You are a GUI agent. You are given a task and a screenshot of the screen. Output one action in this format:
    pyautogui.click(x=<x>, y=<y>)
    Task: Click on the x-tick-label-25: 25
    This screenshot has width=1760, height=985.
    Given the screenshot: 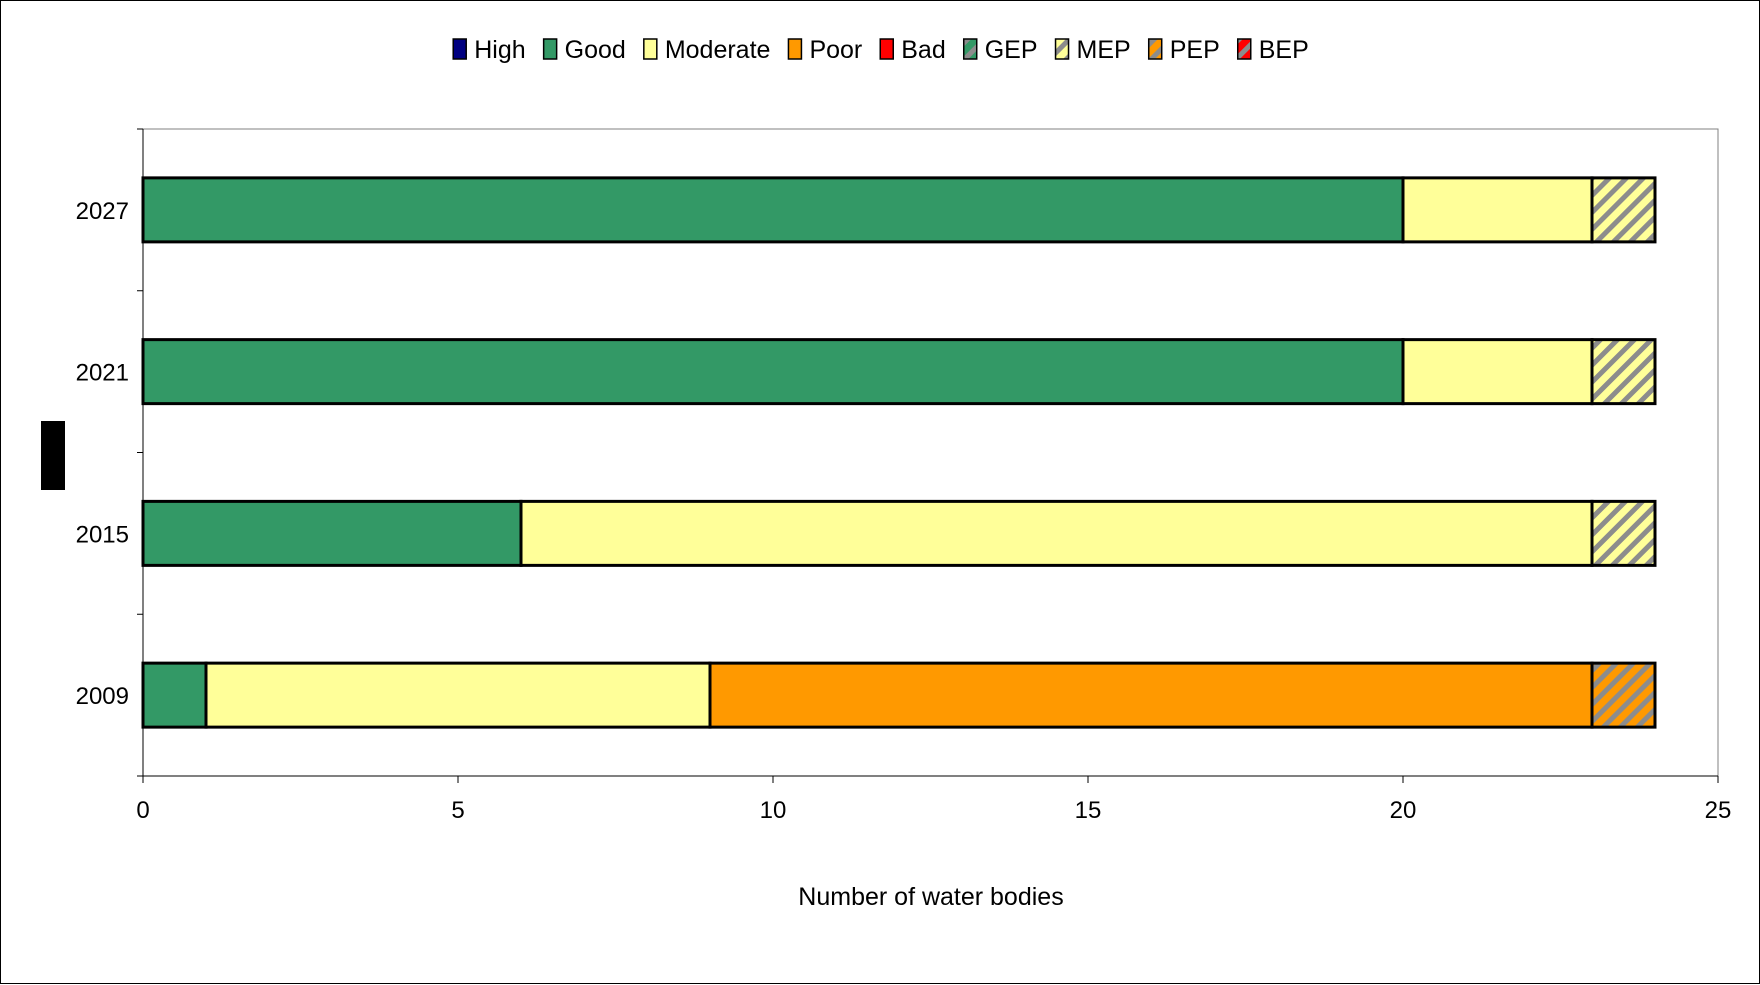 What is the action you would take?
    pyautogui.click(x=1718, y=810)
    